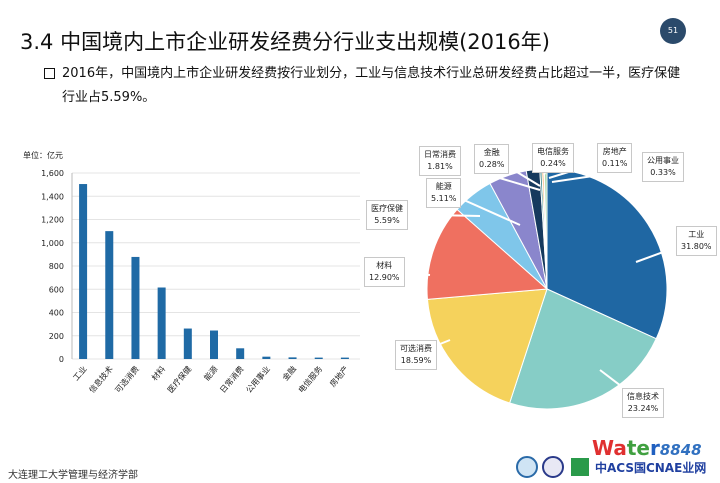 Image resolution: width=720 pixels, height=483 pixels. Describe the element at coordinates (443, 186) in the screenshot. I see `pie-label-name: 能源` at that location.